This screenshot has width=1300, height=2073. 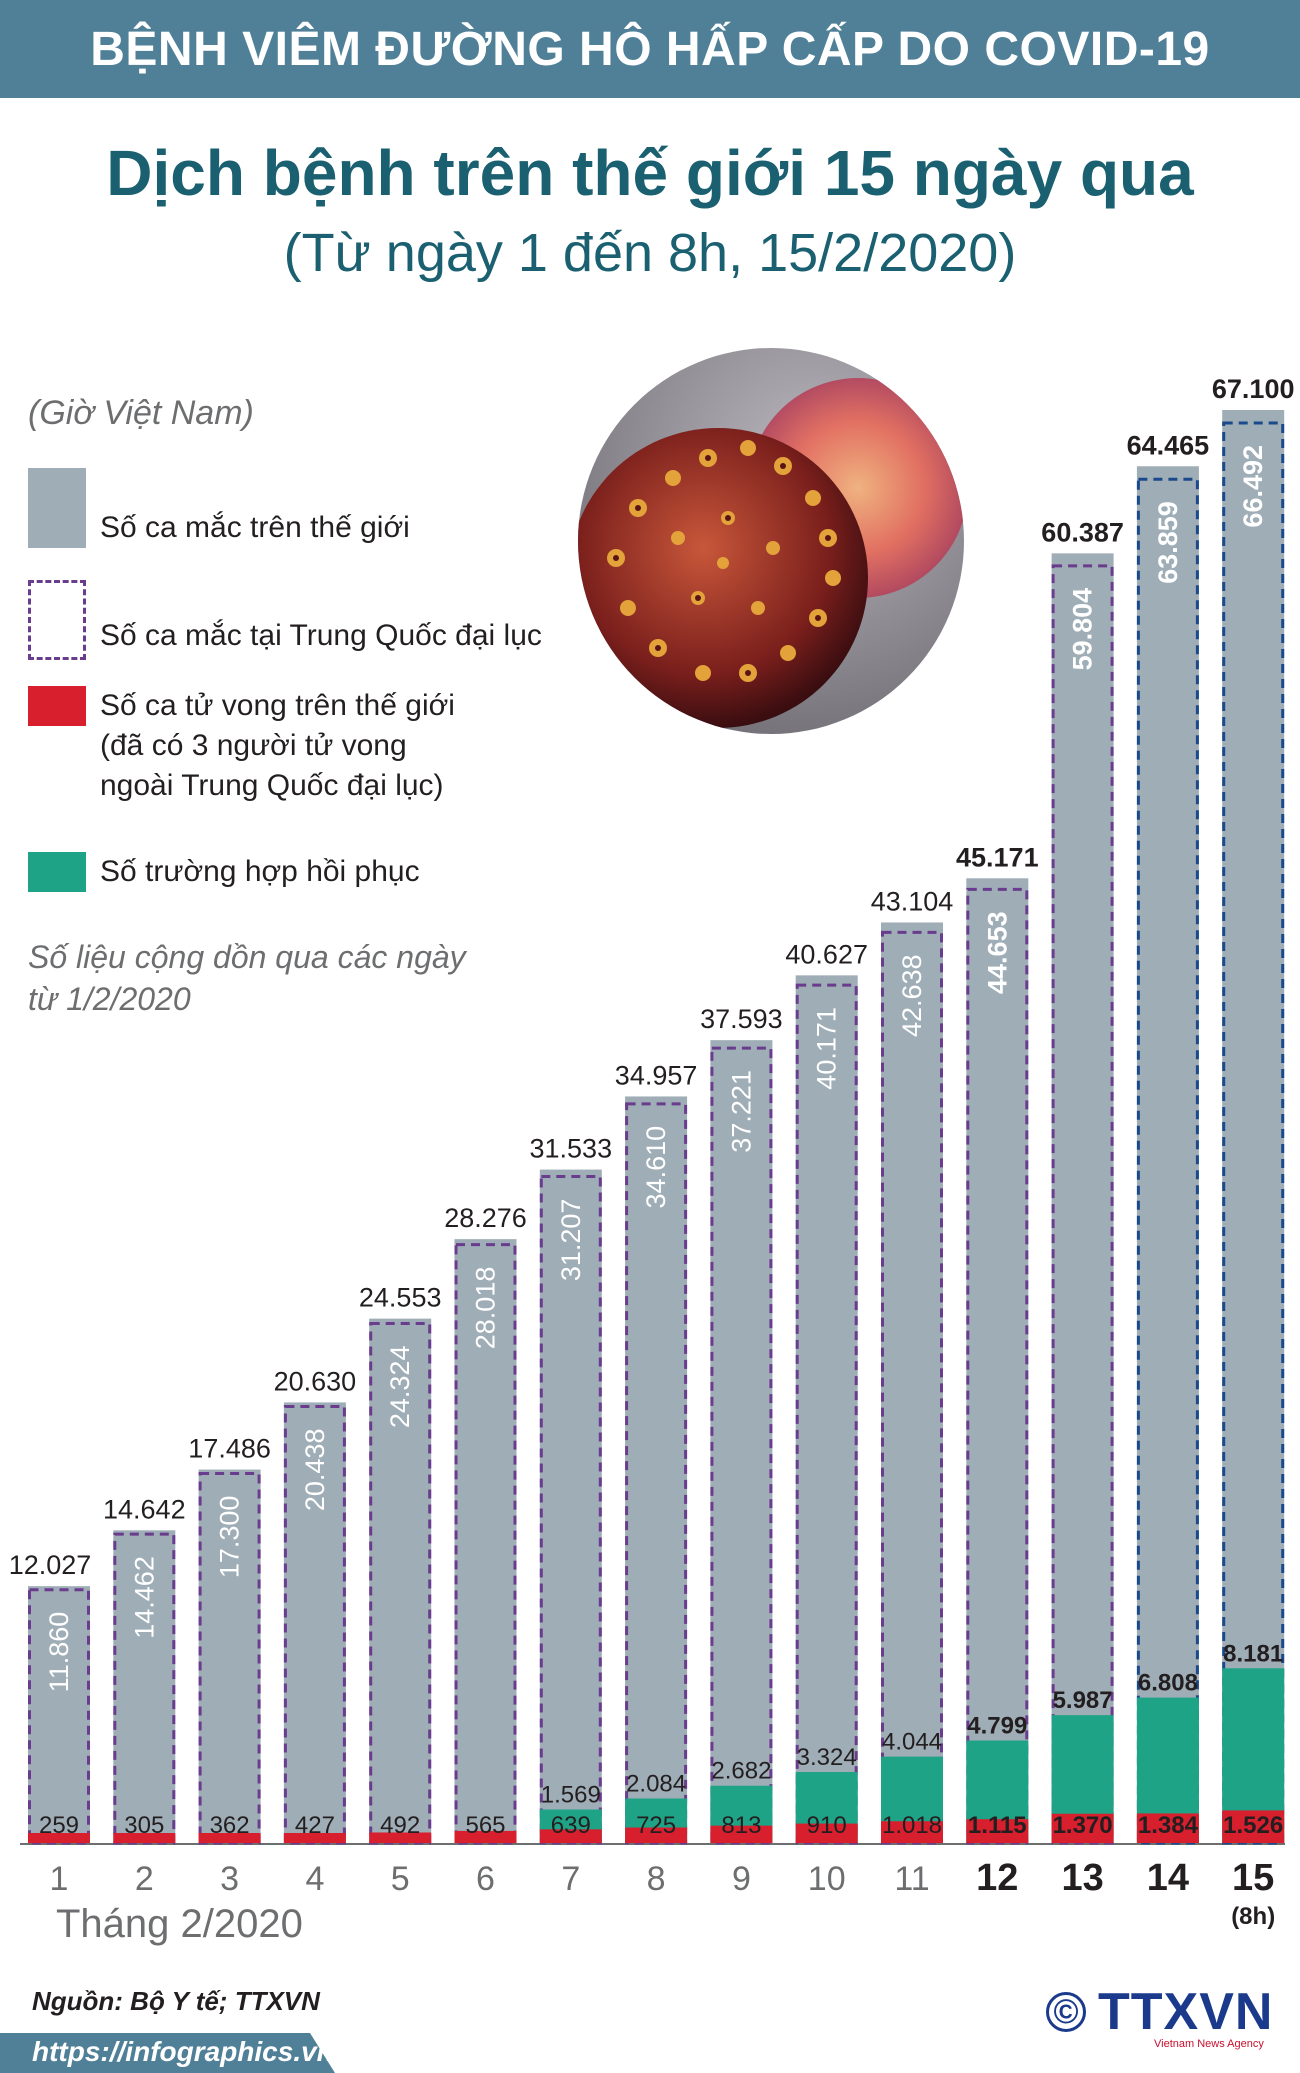 What do you see at coordinates (230, 1825) in the screenshot?
I see `label-deaths-3: 362` at bounding box center [230, 1825].